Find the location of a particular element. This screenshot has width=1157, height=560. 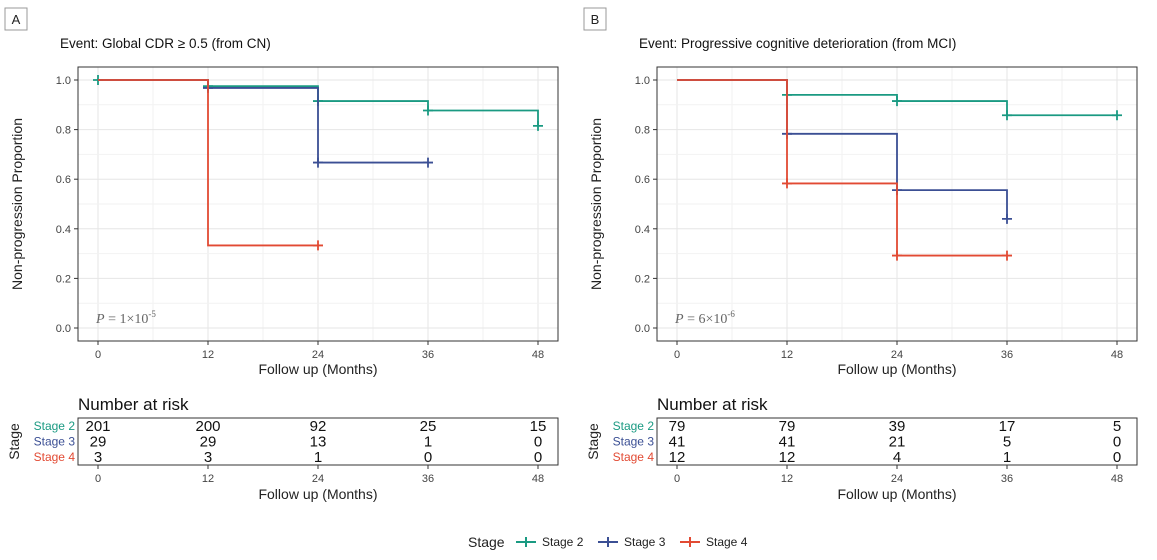

legend-label: Stage 2 is located at coordinates (563, 542).